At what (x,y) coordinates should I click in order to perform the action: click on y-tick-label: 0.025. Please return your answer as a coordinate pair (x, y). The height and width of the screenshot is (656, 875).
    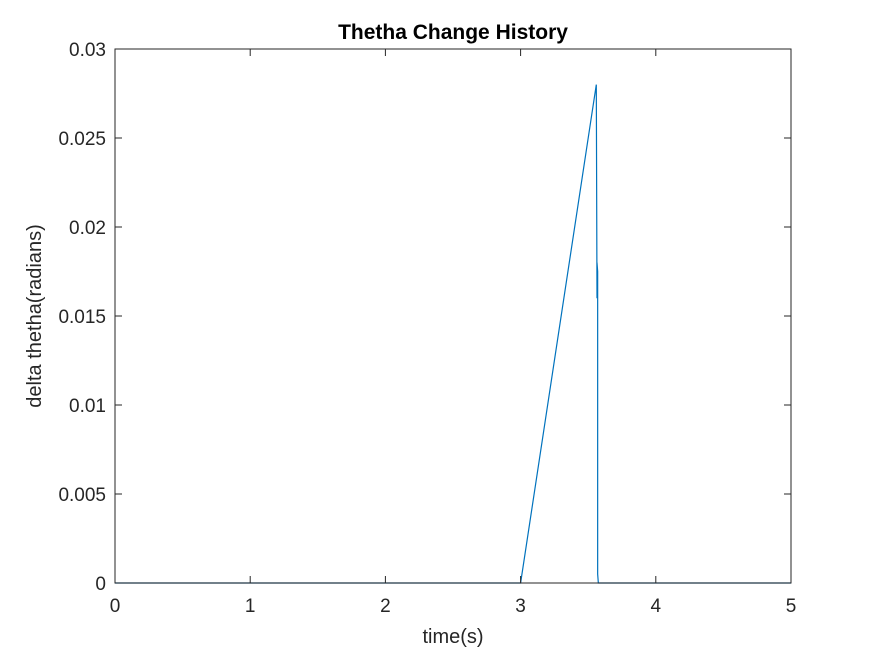
    Looking at the image, I should click on (82, 139).